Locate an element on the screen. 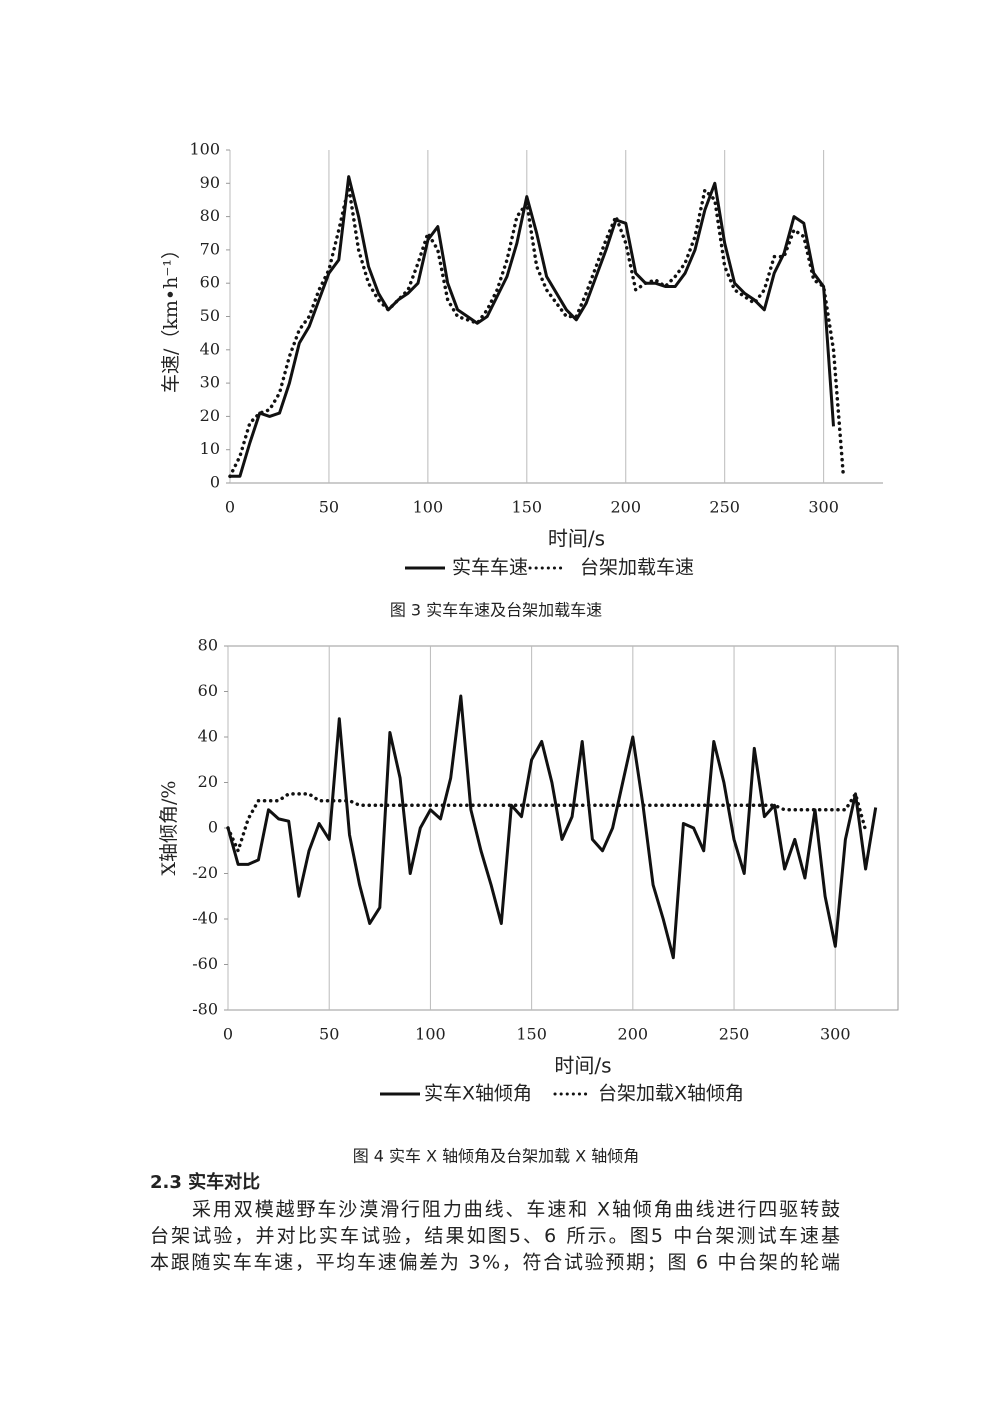  figure-caption: 图 4 实车 X 轴倾角及台架加载 X 轴倾角 is located at coordinates (496, 1156).